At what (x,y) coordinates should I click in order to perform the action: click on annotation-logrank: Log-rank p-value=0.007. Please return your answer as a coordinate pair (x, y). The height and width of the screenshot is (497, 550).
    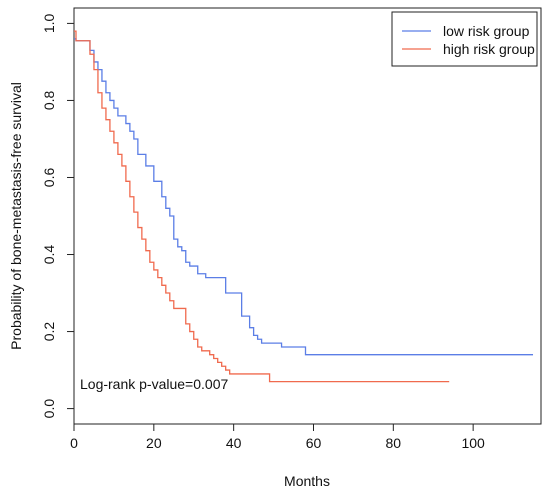
    Looking at the image, I should click on (154, 384).